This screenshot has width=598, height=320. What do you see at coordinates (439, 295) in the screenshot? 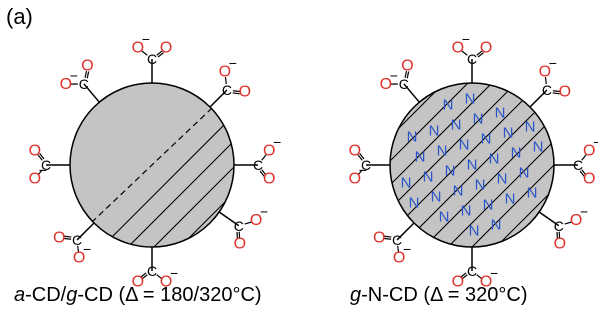
I see `caption-right: g-N-CD (Δ = 320°C)` at bounding box center [439, 295].